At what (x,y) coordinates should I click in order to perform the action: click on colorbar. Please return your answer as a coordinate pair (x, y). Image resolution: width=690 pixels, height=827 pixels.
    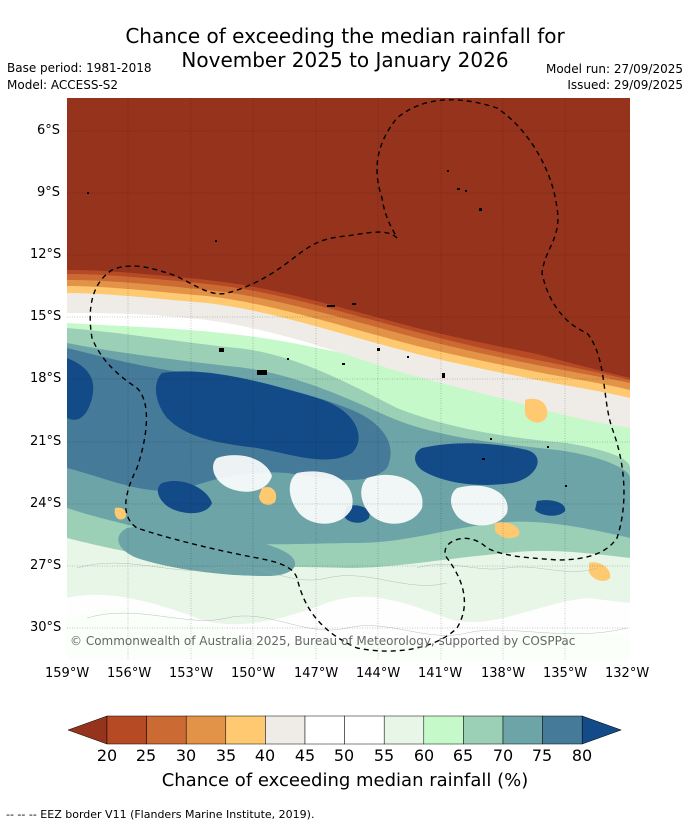
    Looking at the image, I should click on (344, 730).